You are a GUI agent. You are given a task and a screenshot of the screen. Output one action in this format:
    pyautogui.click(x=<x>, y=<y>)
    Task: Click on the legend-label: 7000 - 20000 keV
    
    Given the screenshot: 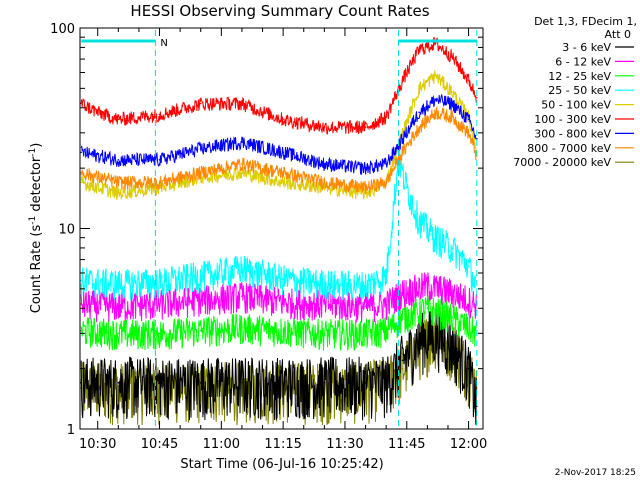 What is the action you would take?
    pyautogui.click(x=562, y=162)
    